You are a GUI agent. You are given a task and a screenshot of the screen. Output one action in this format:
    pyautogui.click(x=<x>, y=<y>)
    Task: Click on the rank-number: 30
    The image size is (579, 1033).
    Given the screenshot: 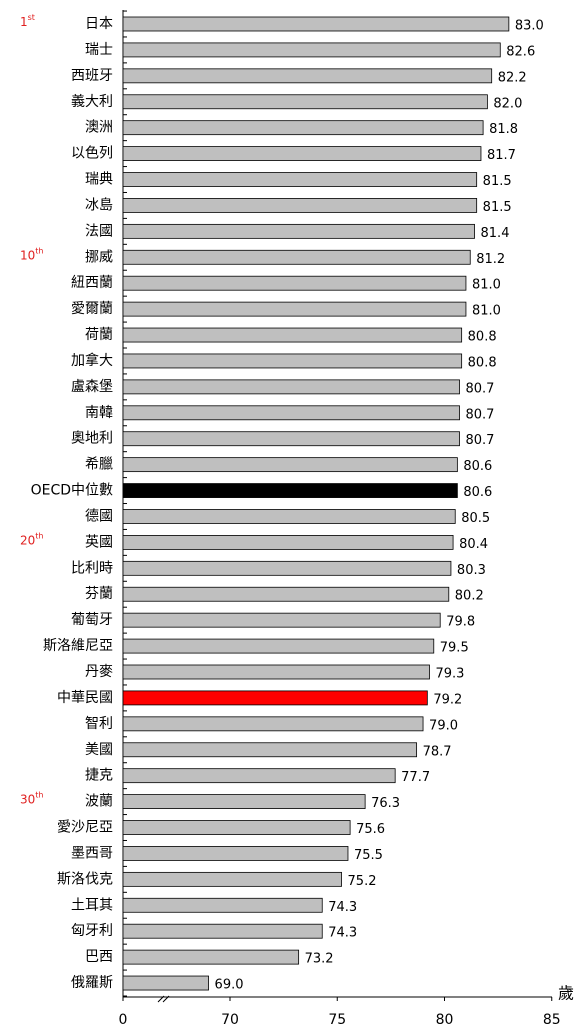 What is the action you would take?
    pyautogui.click(x=27, y=799)
    